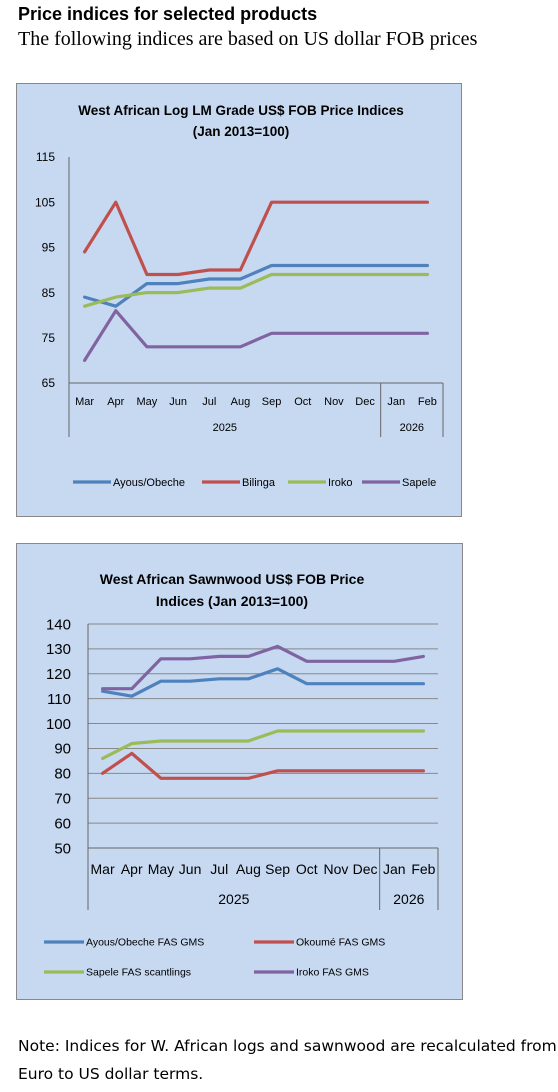 This screenshot has width=558, height=1092. Describe the element at coordinates (49, 383) in the screenshot. I see `y-tick-label: 65` at that location.